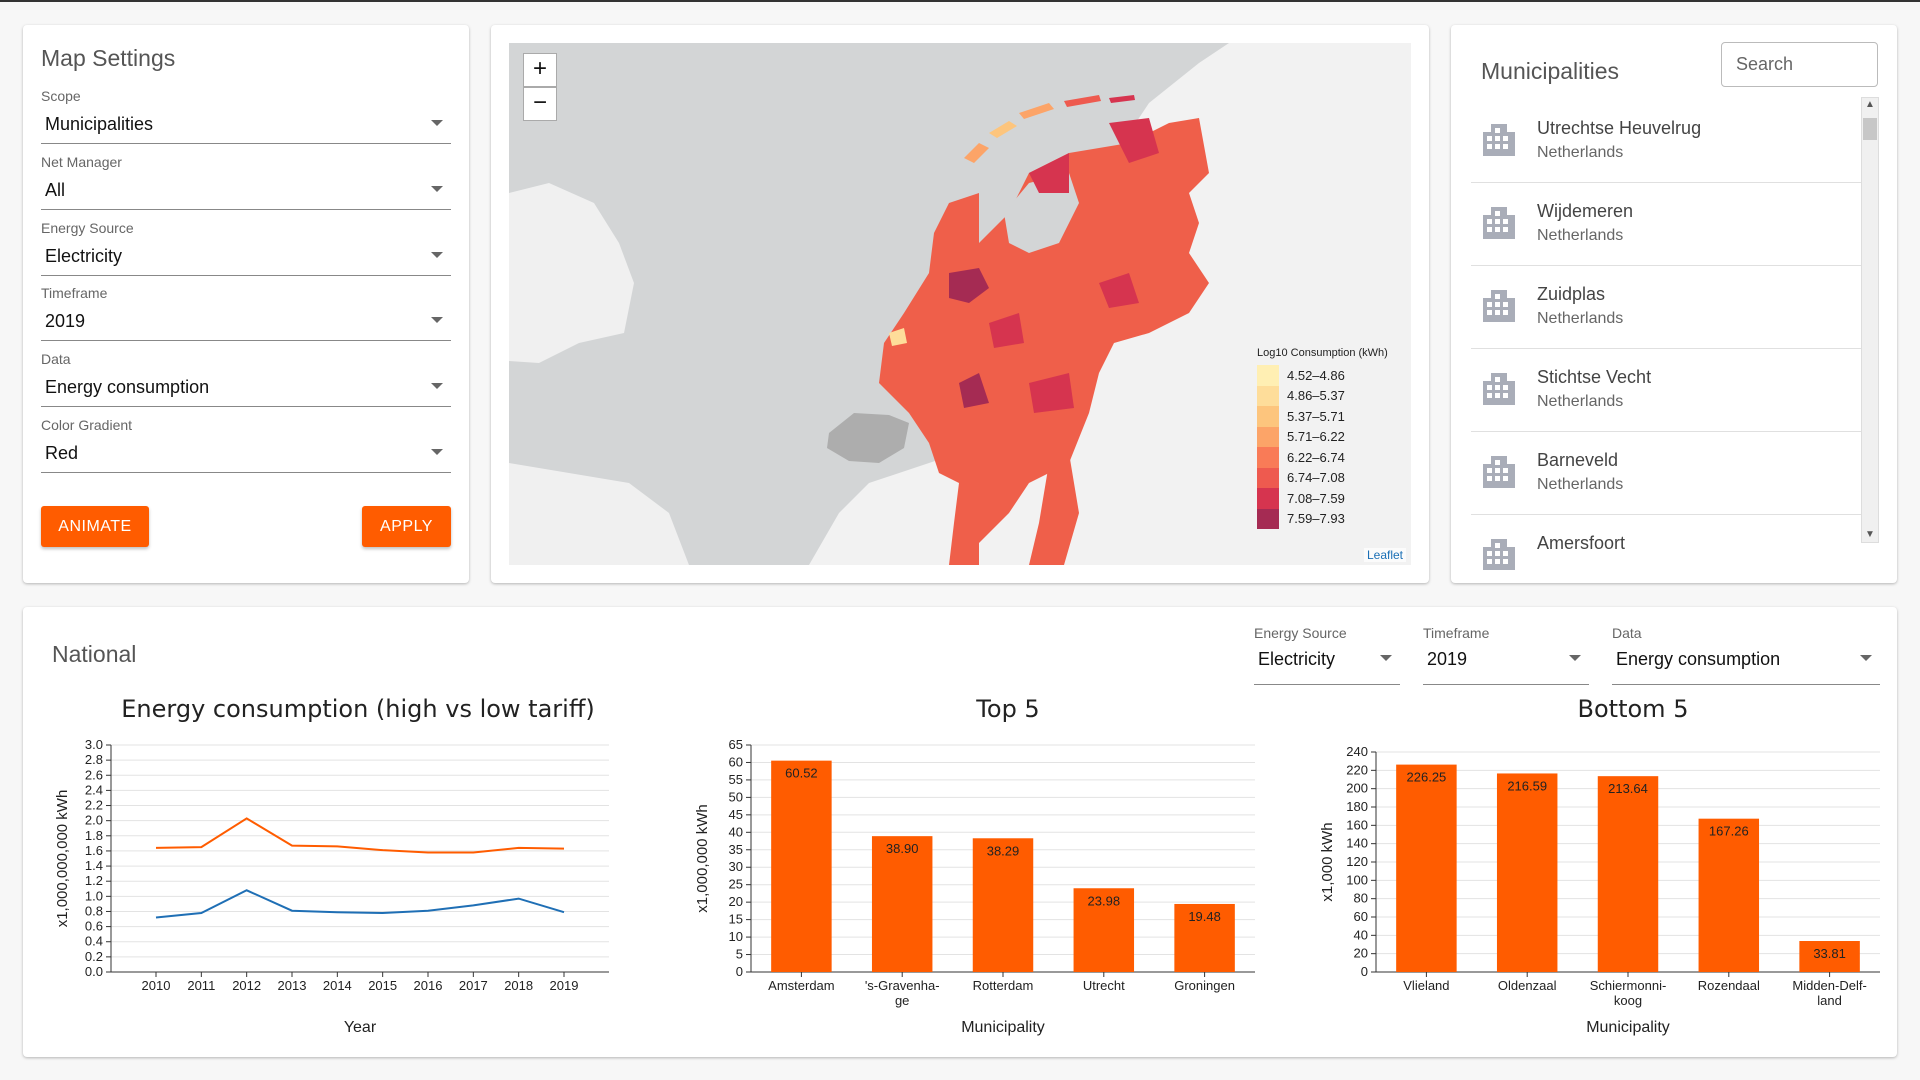  I want to click on x-tick-label: 's-Gravenha-, so click(902, 985).